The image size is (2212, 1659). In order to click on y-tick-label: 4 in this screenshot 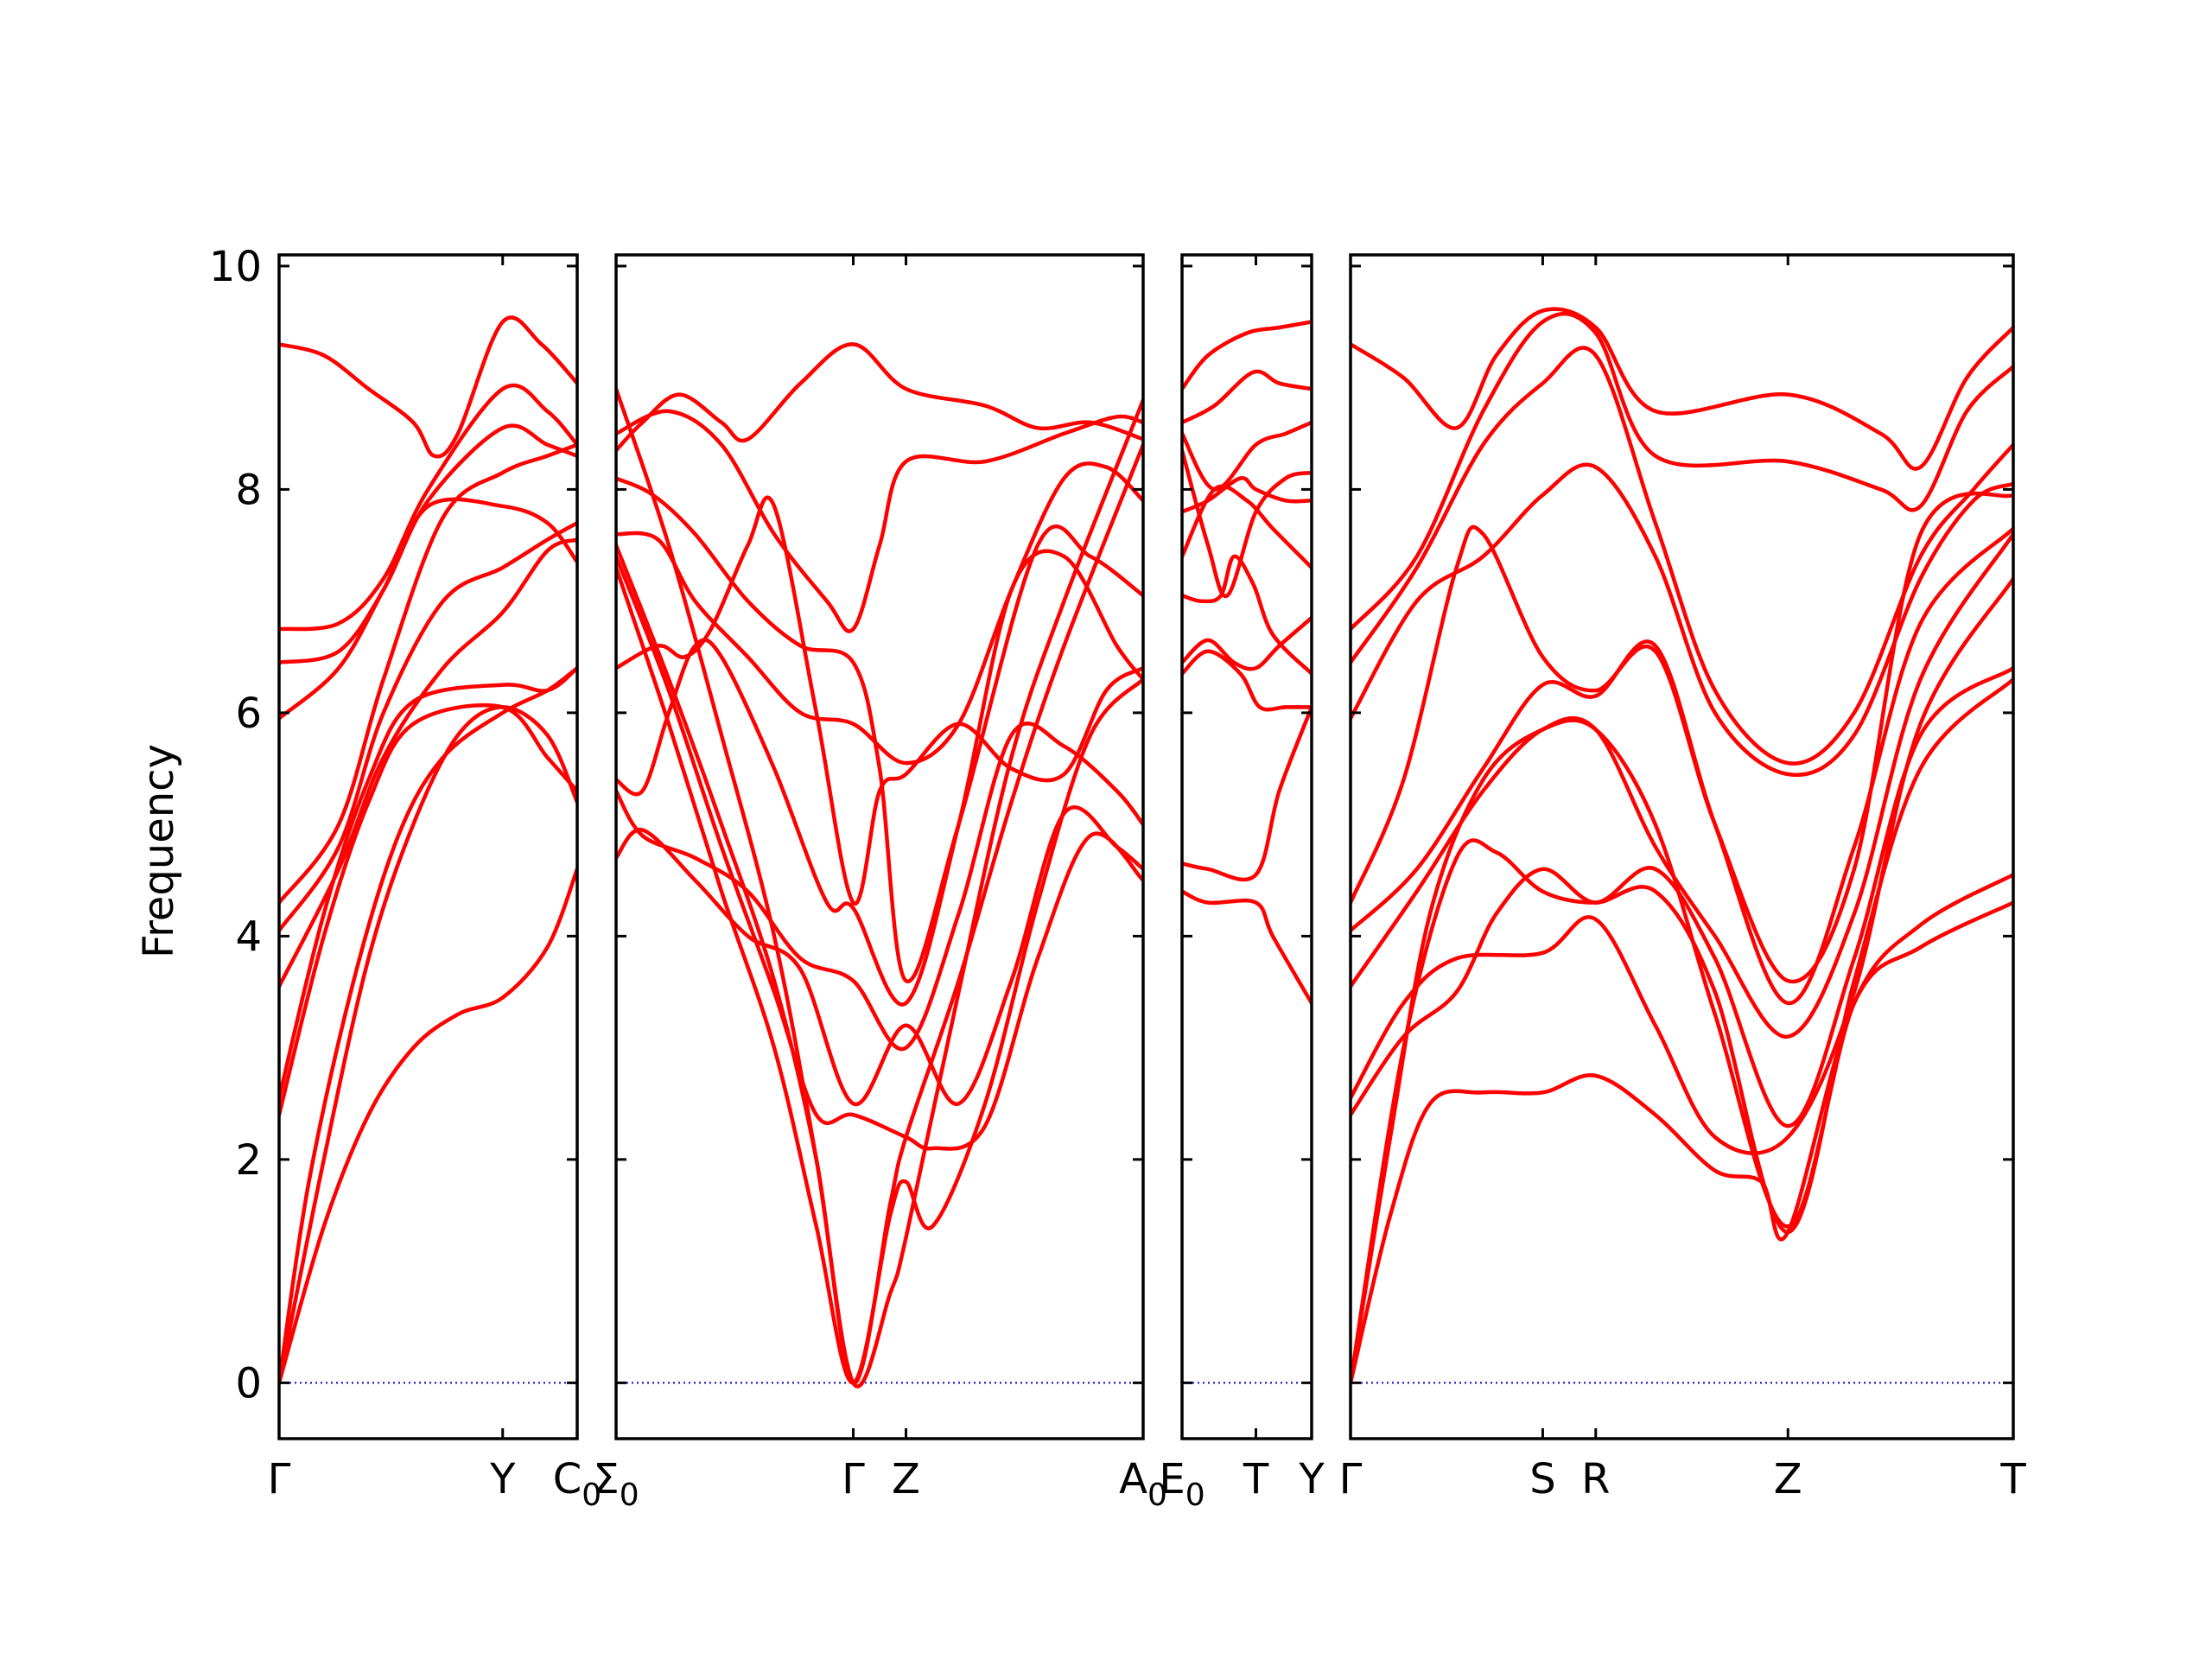, I will do `click(248, 936)`.